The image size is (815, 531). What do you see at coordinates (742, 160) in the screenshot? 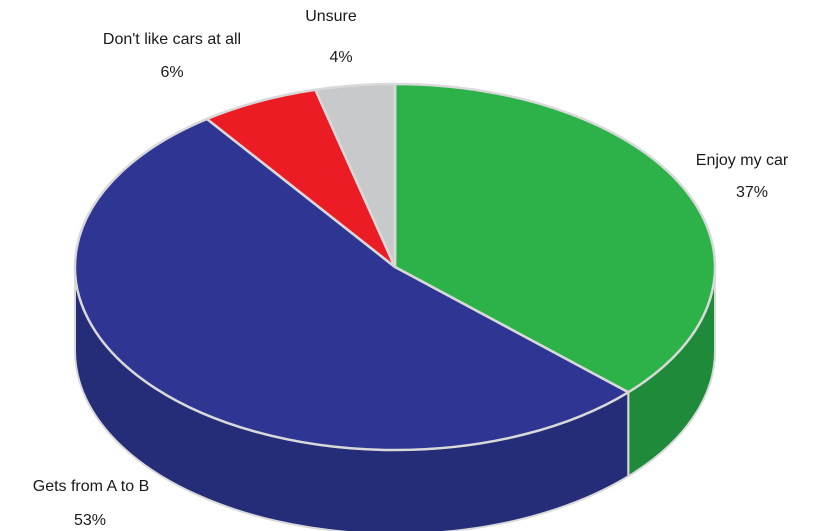
I see `label-enjoy-my-car: Enjoy my car` at bounding box center [742, 160].